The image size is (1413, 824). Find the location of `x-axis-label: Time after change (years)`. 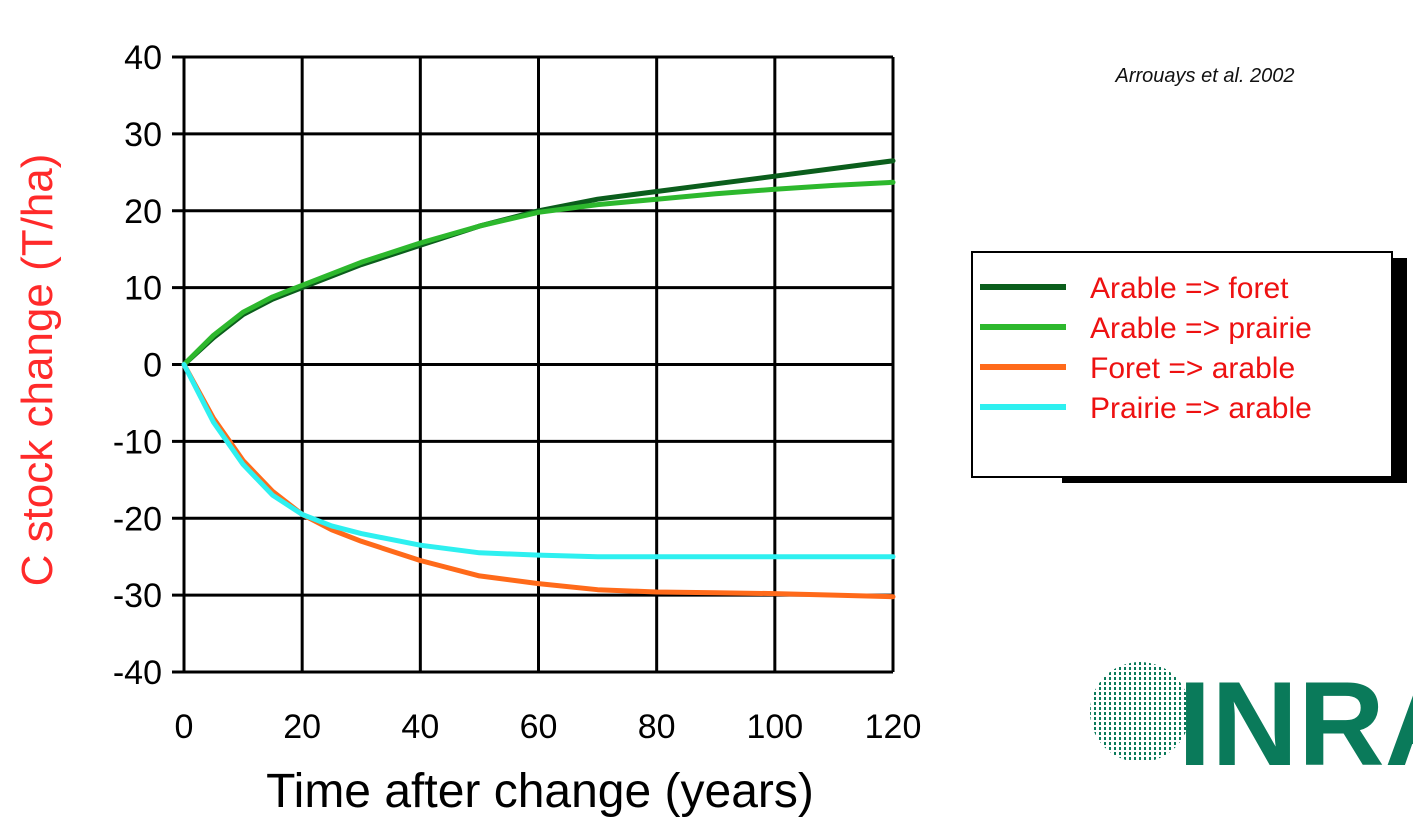

x-axis-label: Time after change (years) is located at coordinates (540, 791).